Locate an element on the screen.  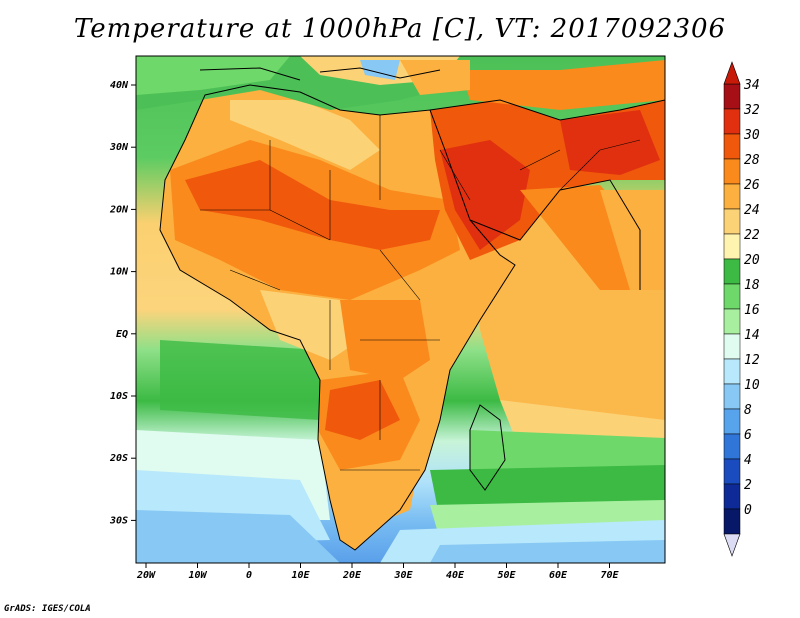
credit-text: GrADS: IGES/COLA is located at coordinates (47, 609).